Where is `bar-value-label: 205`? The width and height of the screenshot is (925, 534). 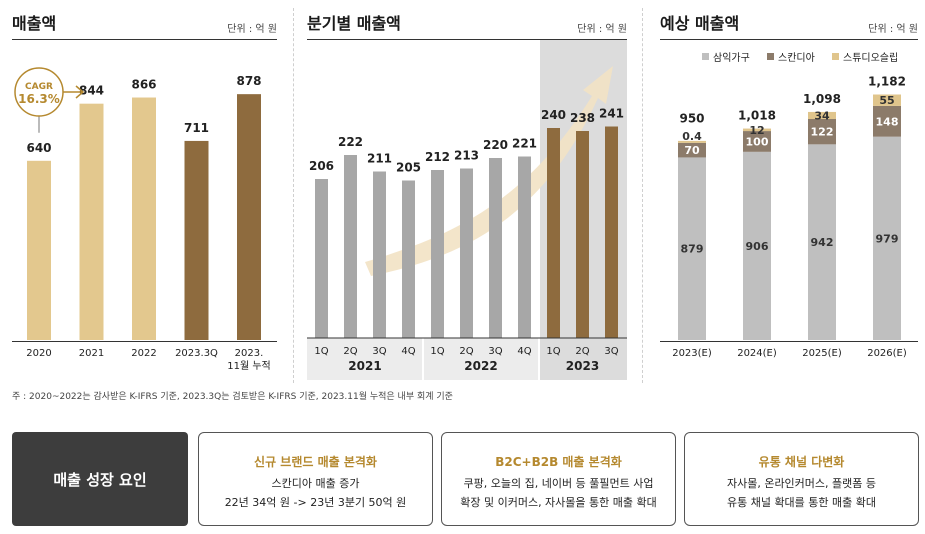 bar-value-label: 205 is located at coordinates (408, 168).